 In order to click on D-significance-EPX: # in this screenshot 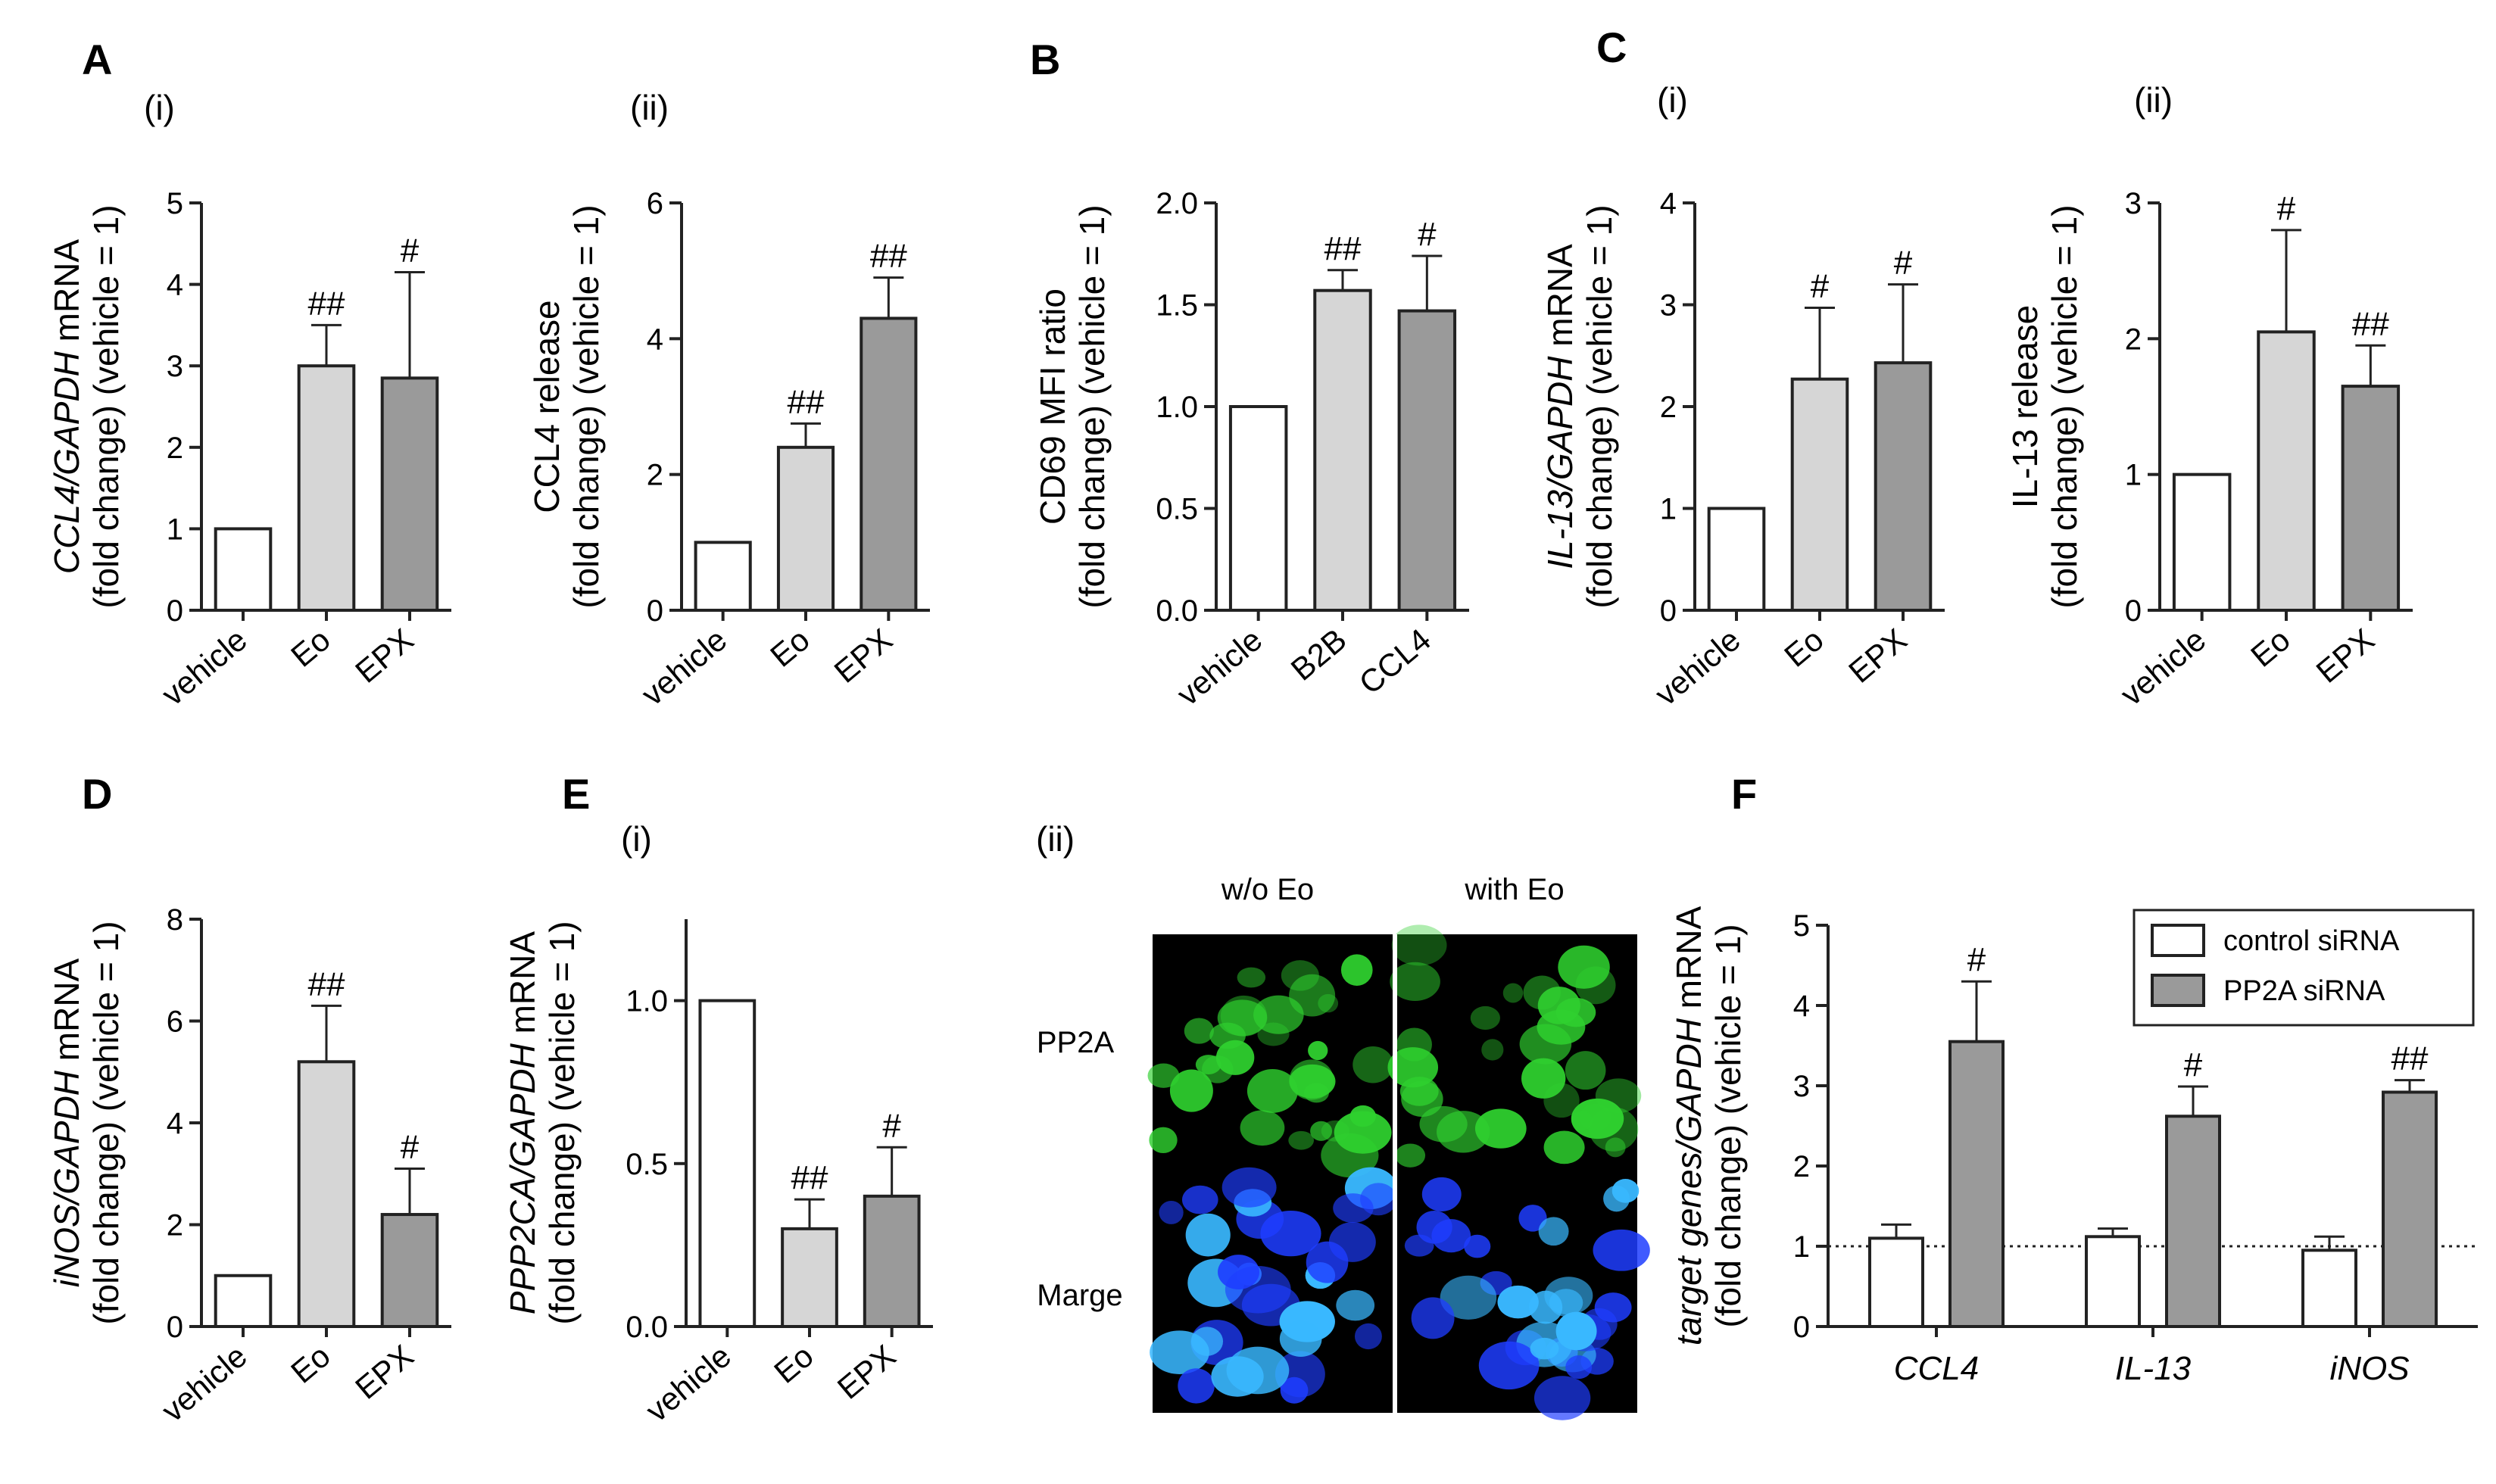, I will do `click(410, 1147)`.